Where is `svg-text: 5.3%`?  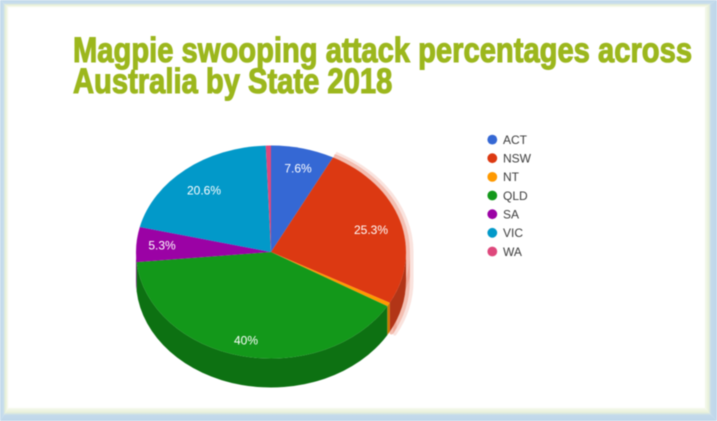 svg-text: 5.3% is located at coordinates (162, 246).